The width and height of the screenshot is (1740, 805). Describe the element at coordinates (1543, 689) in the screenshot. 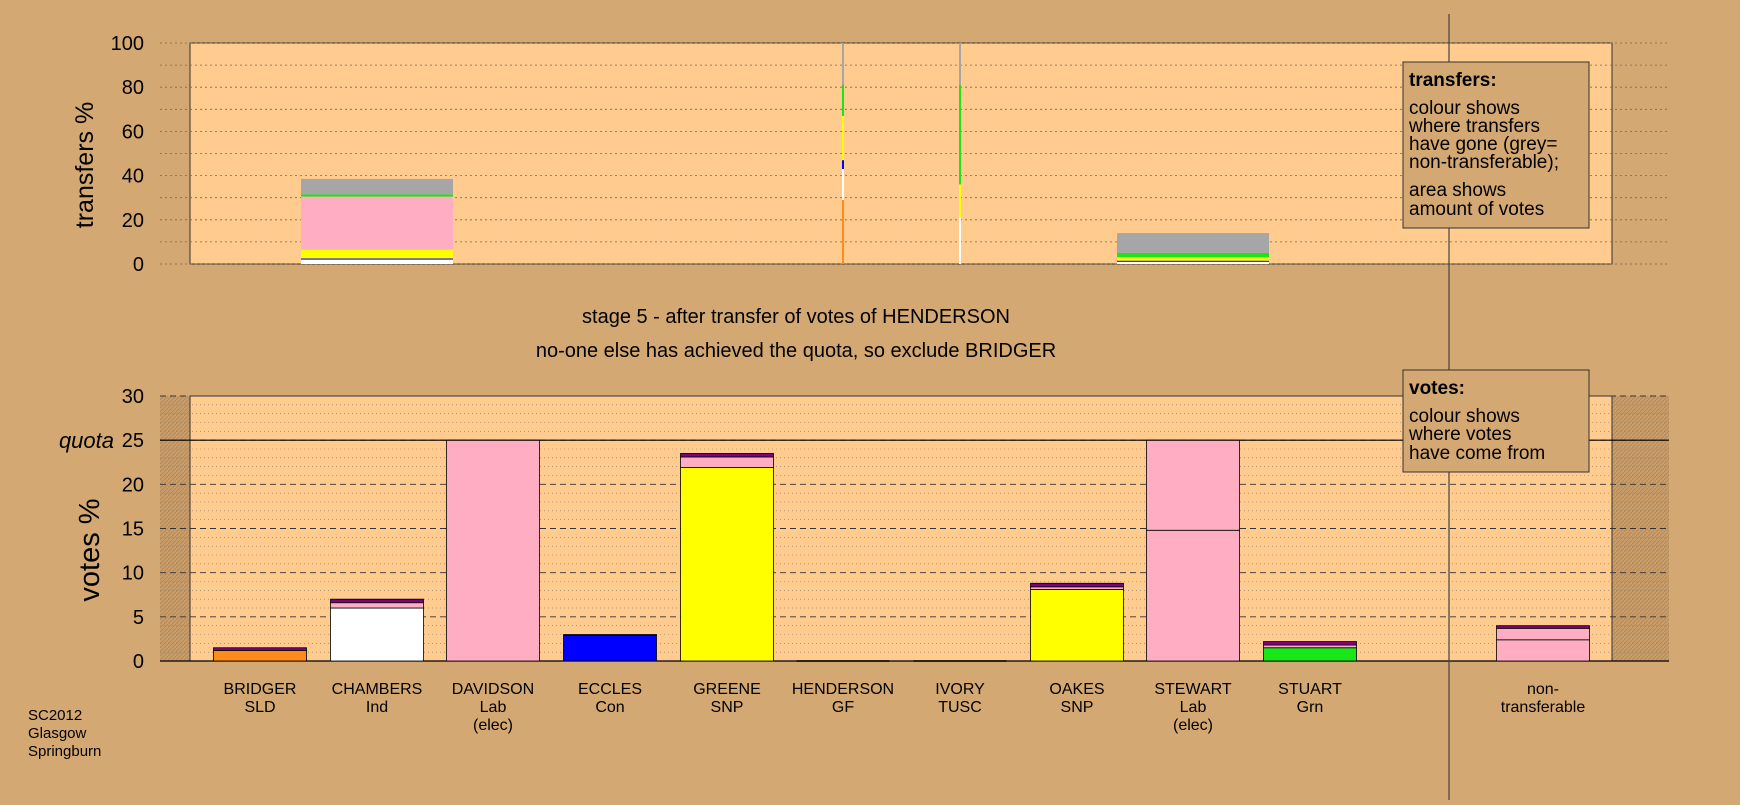

I see `category-label: non-` at that location.